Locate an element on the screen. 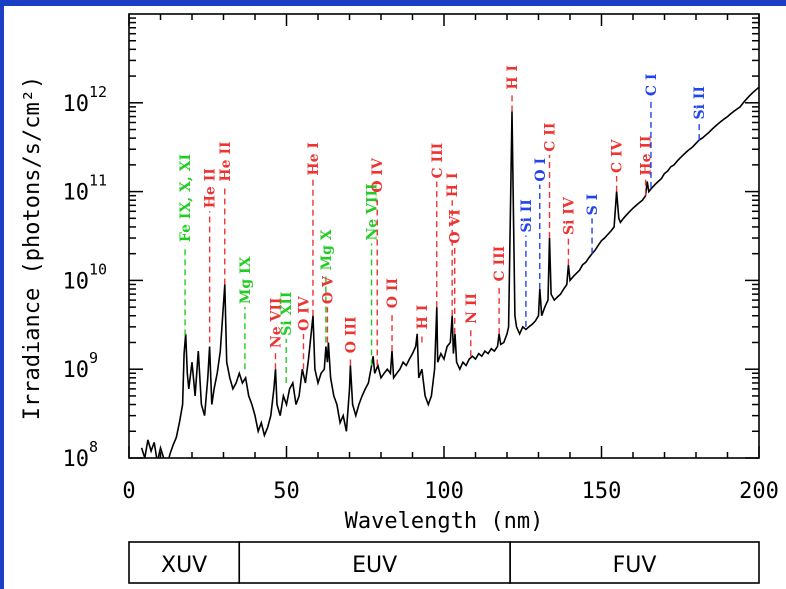  y-tick-exponent: 11 is located at coordinates (98, 181).